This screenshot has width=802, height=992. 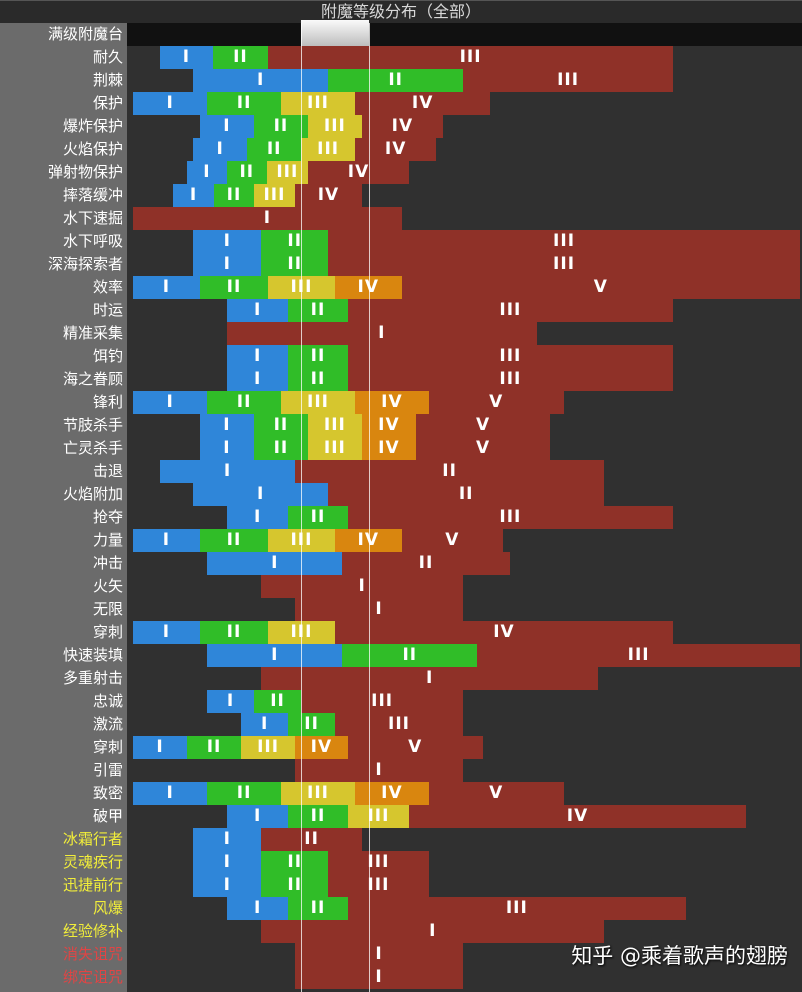 What do you see at coordinates (107, 793) in the screenshot?
I see `row-label: 致密` at bounding box center [107, 793].